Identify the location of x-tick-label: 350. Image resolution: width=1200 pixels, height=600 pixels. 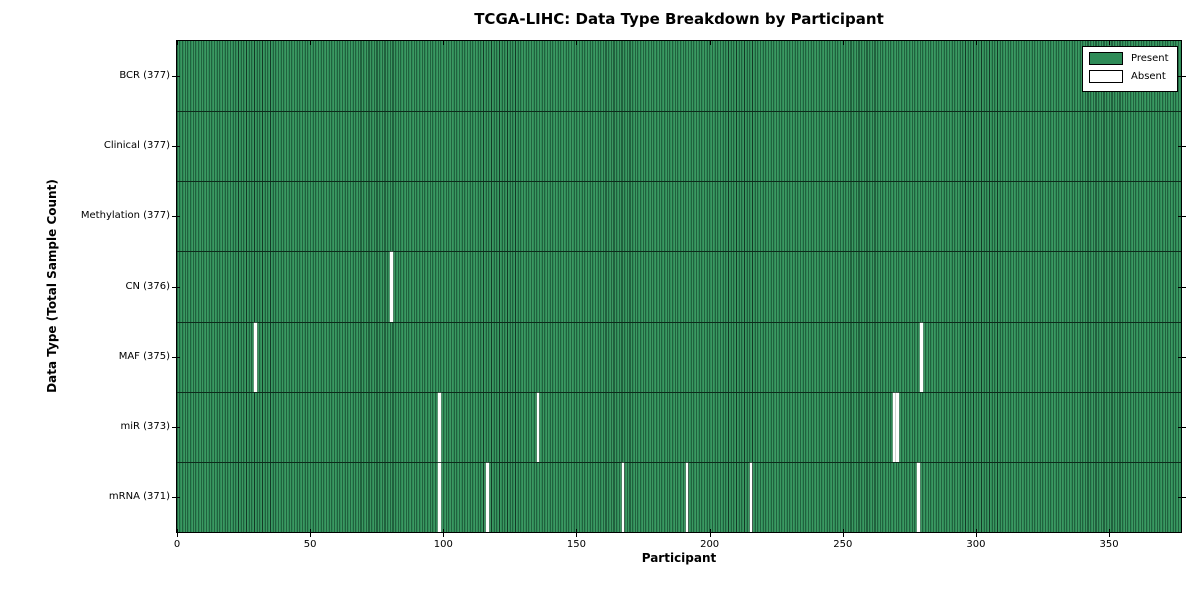
(1109, 544).